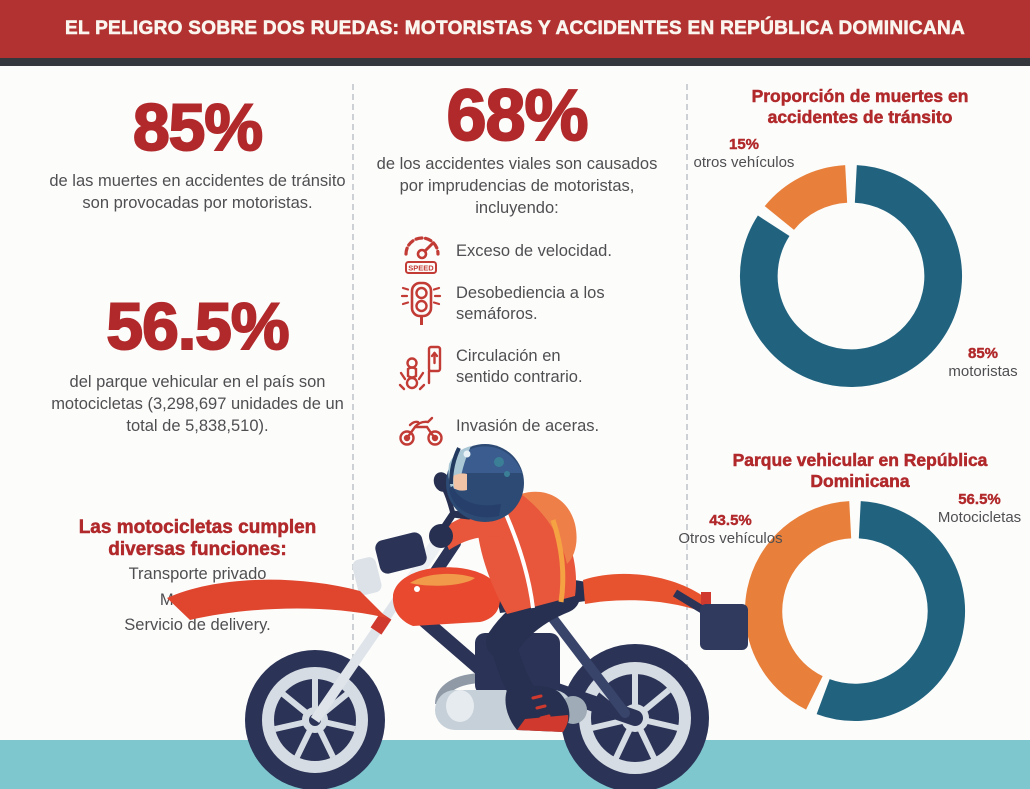 Image resolution: width=1030 pixels, height=789 pixels. Describe the element at coordinates (983, 362) in the screenshot. I see `slice-label-motoristas: 85% motoristas` at that location.